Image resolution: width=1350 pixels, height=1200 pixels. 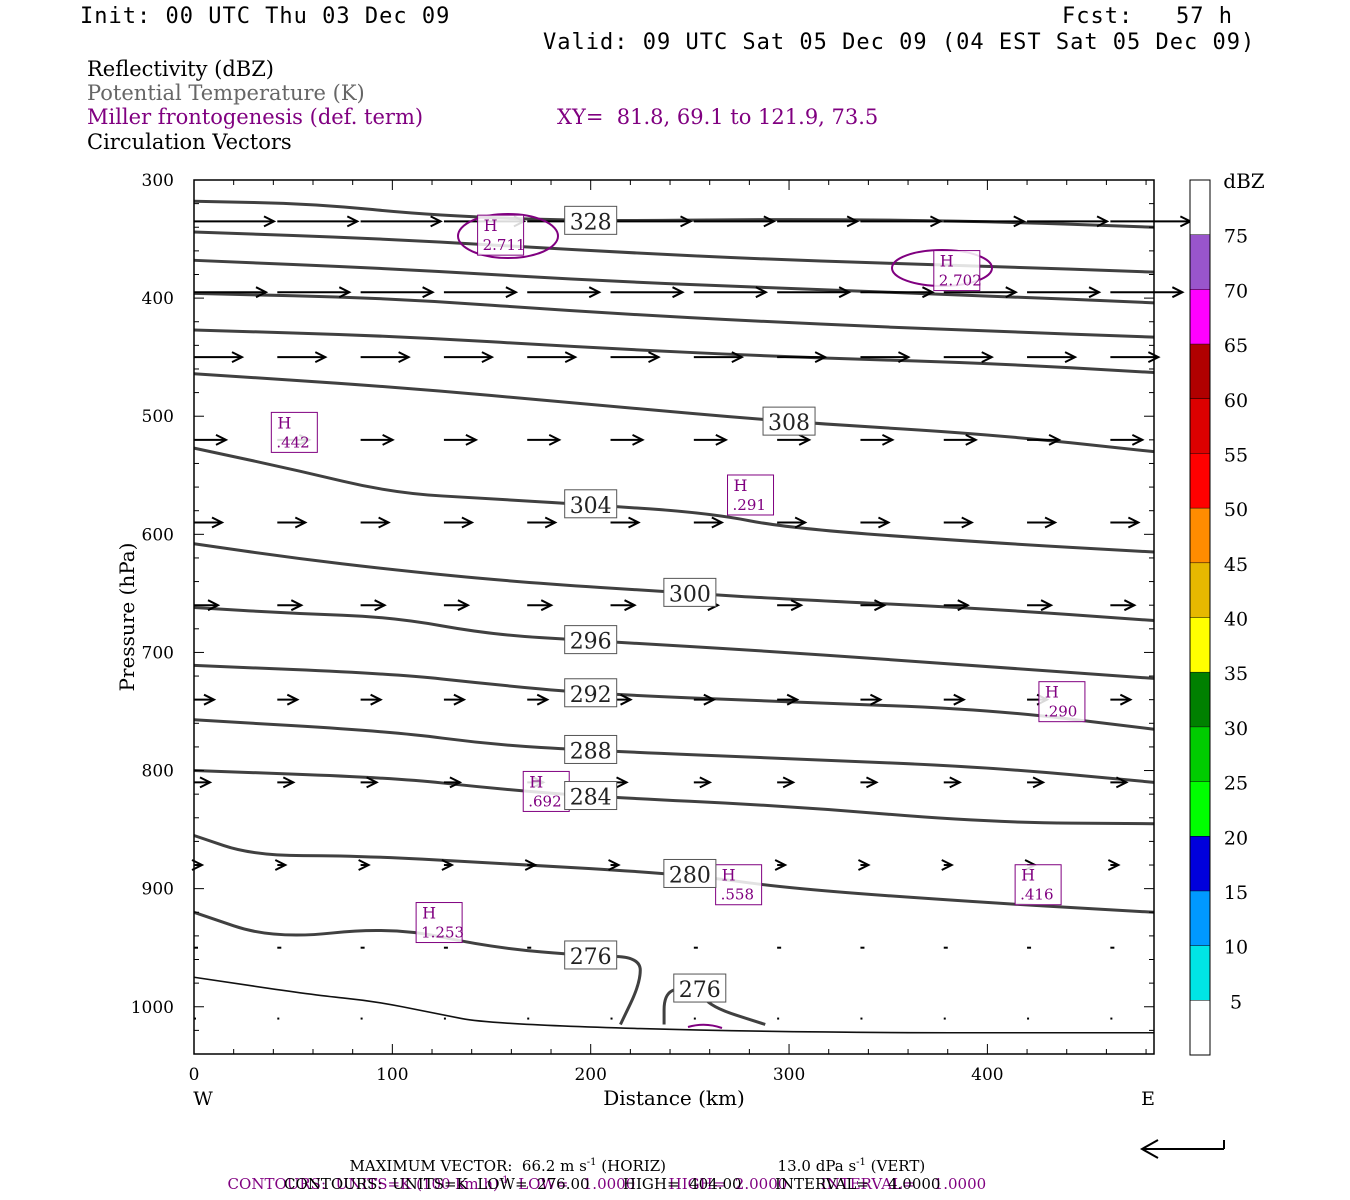 I want to click on fronto-high-value: 1.253, so click(x=442, y=933).